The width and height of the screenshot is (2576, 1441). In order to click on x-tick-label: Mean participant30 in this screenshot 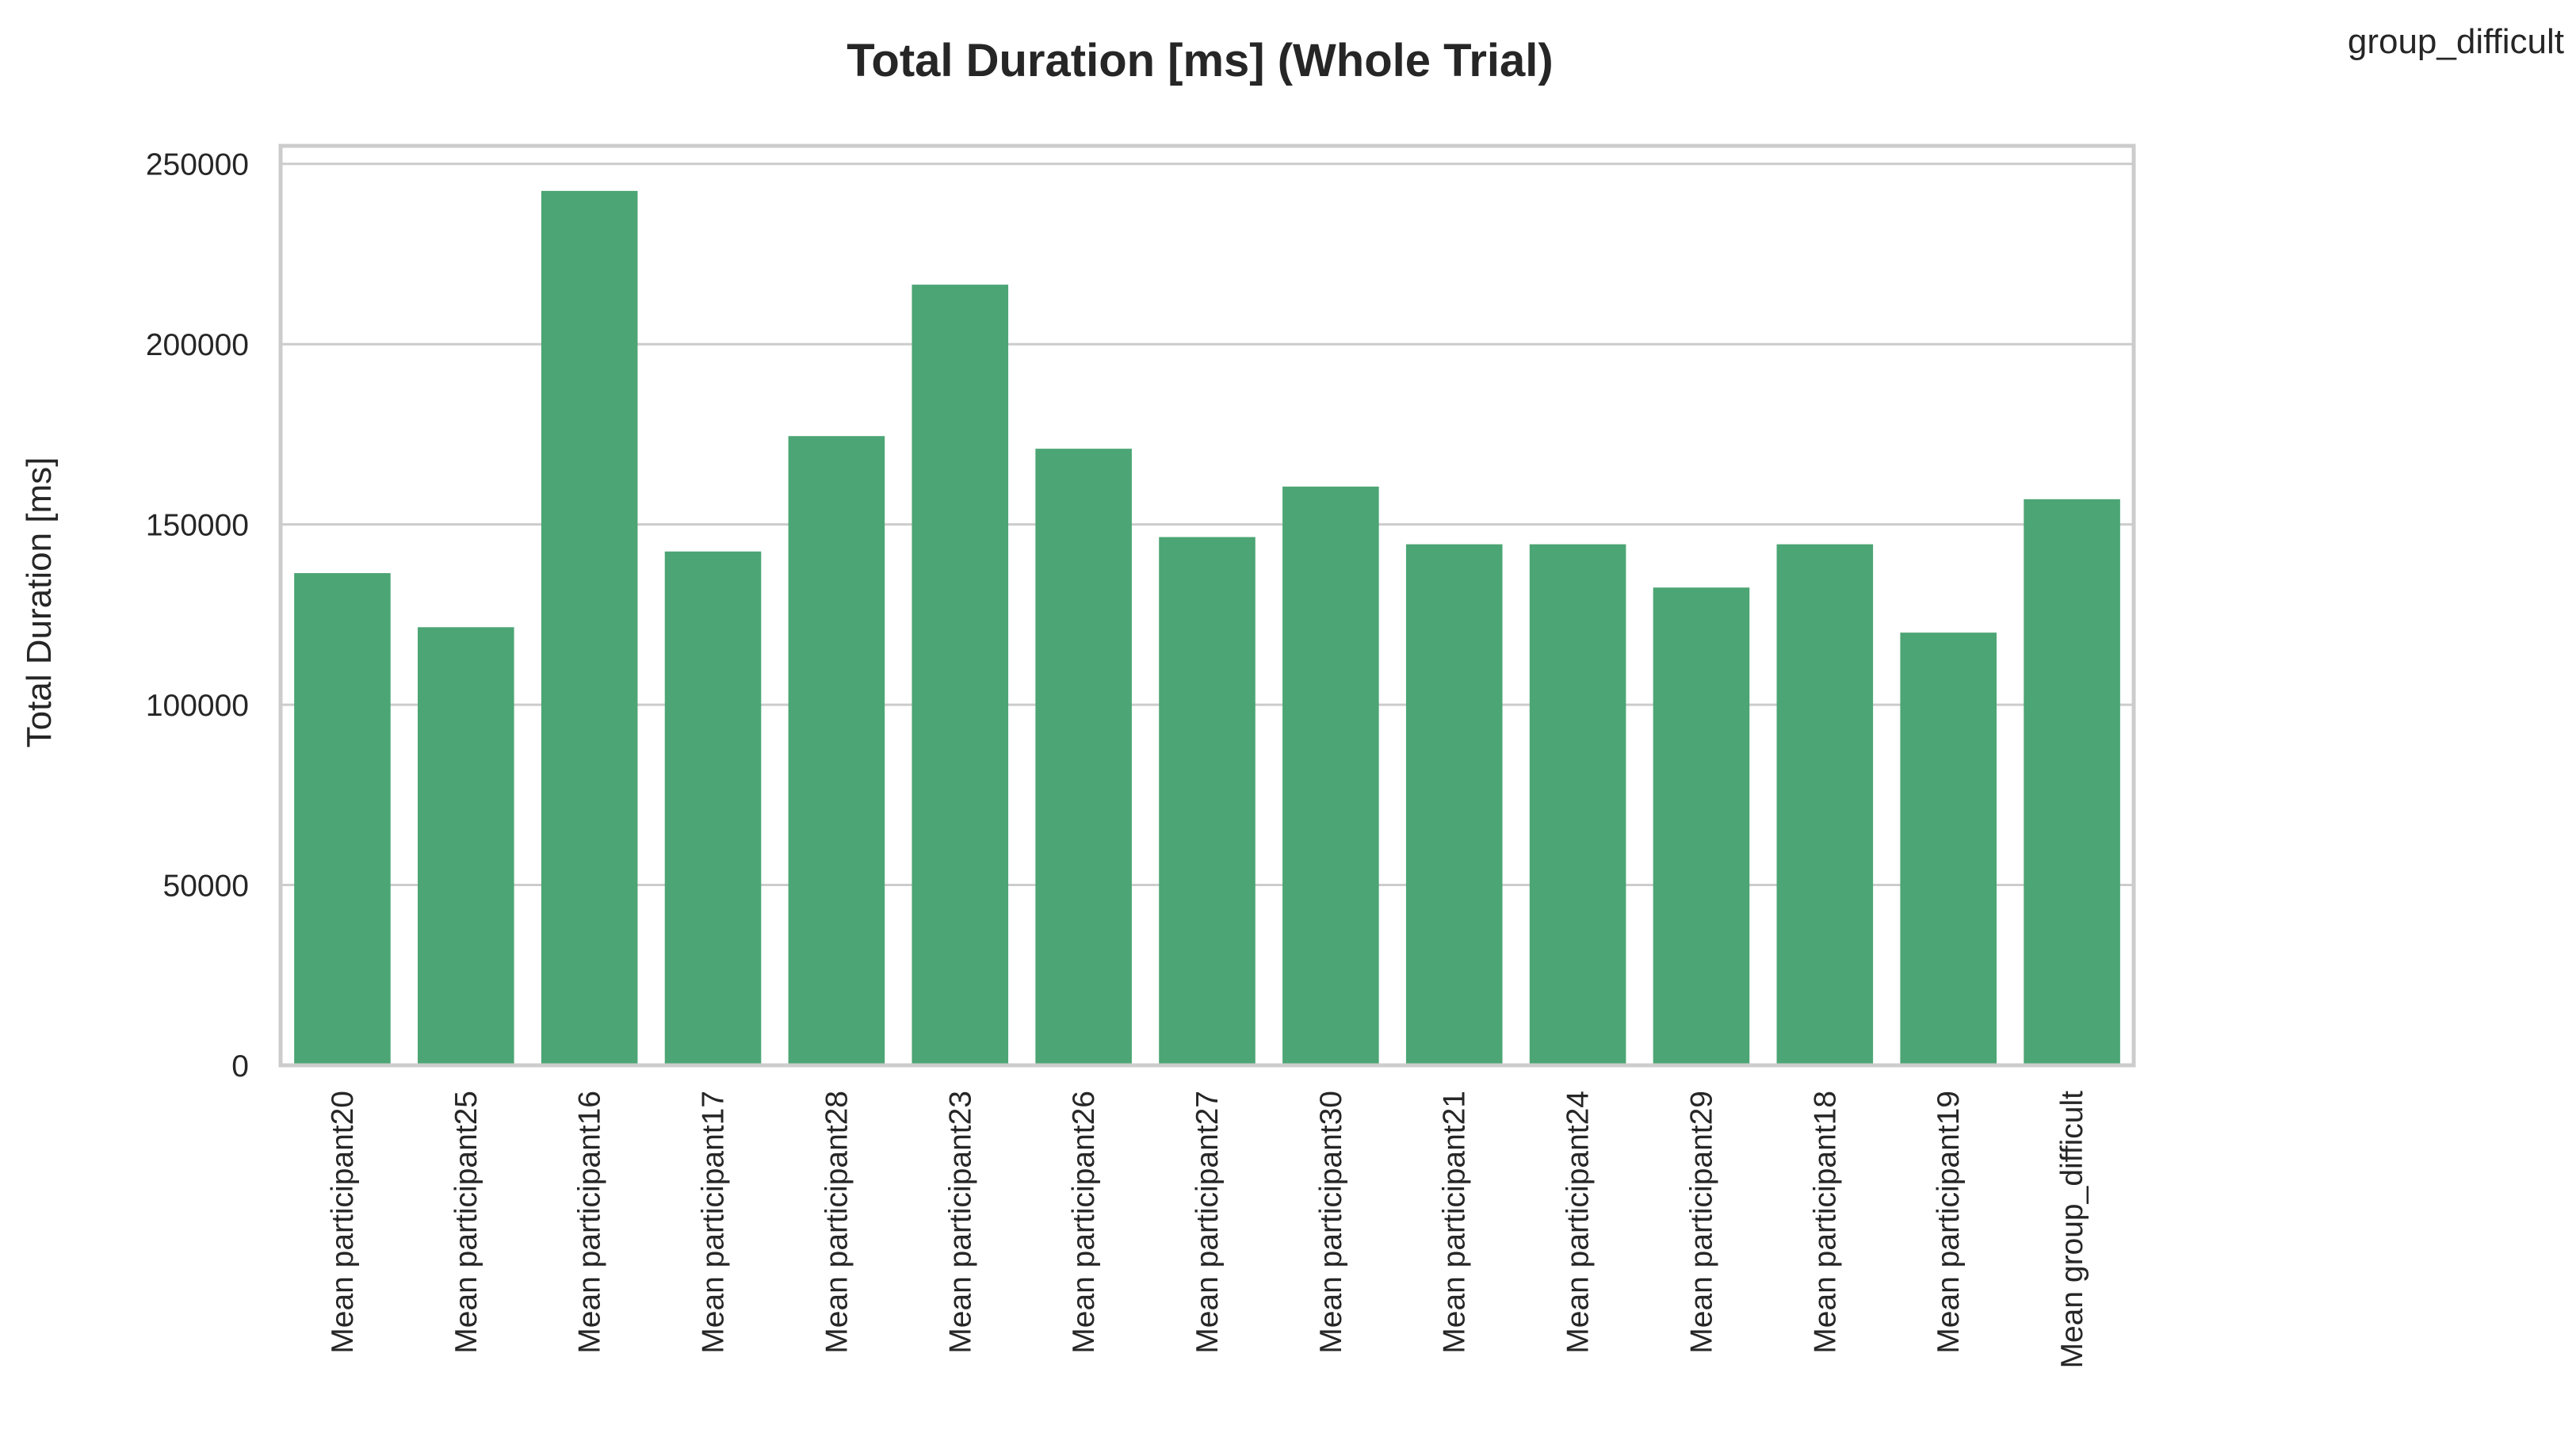, I will do `click(1331, 1223)`.